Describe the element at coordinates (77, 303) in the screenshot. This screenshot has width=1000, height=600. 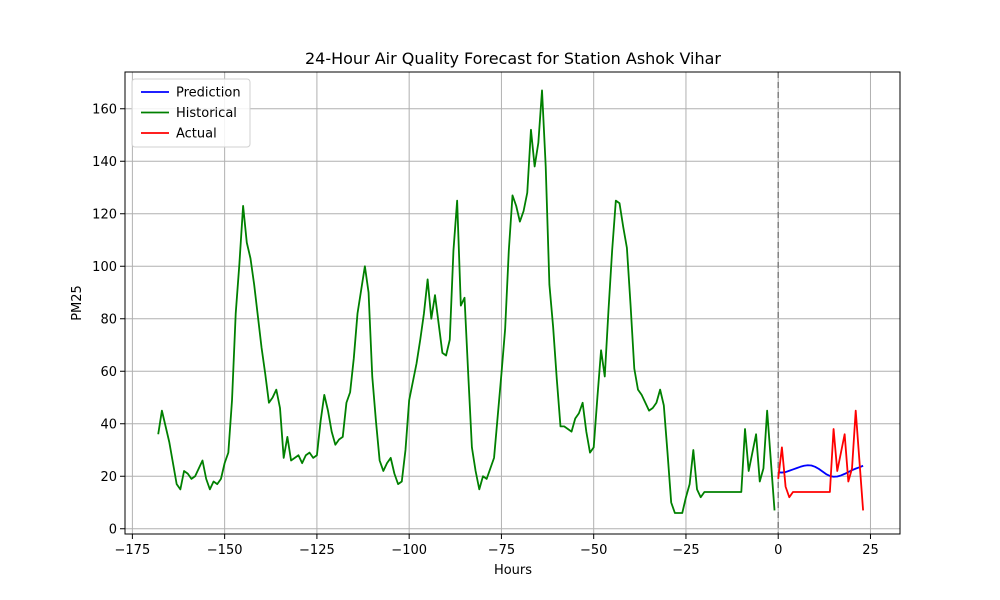
I see `y-axis-label: PM25` at that location.